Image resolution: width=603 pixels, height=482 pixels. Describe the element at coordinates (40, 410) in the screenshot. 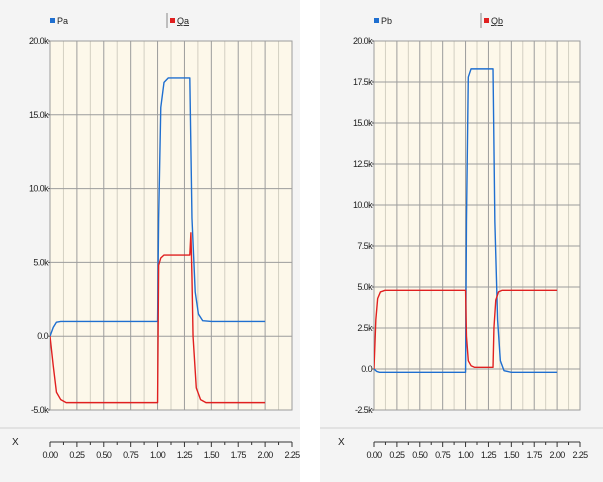

I see `y-tick-label: -5.0k` at that location.